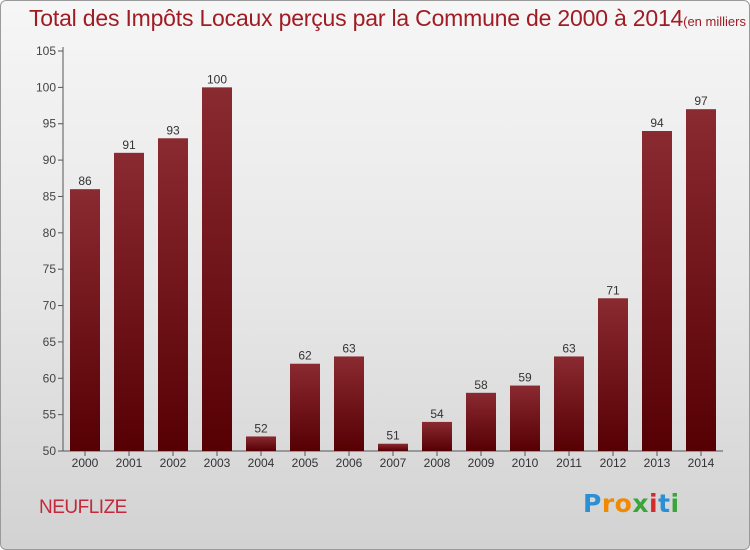 This screenshot has width=750, height=550. Describe the element at coordinates (640, 503) in the screenshot. I see `logo-letter: x` at that location.